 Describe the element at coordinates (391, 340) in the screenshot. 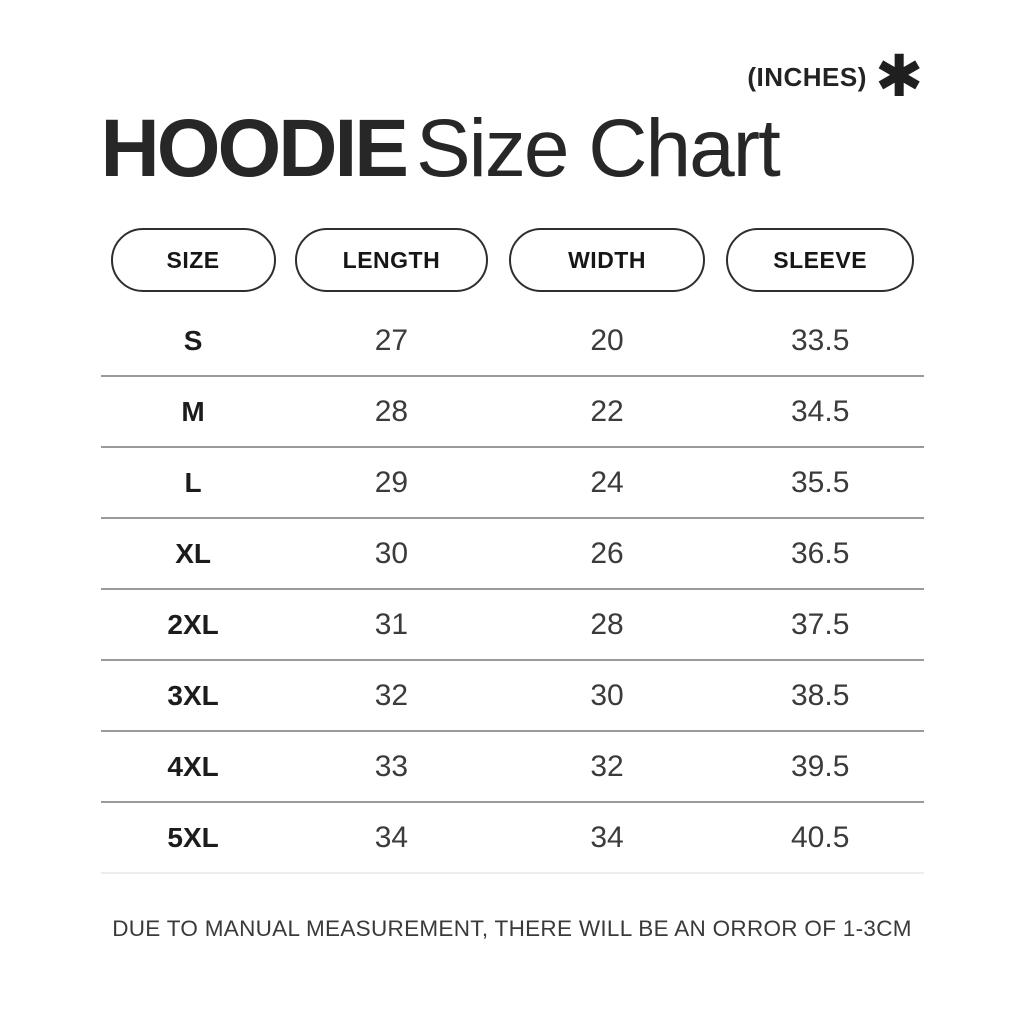

I see `cell-length: 27` at that location.